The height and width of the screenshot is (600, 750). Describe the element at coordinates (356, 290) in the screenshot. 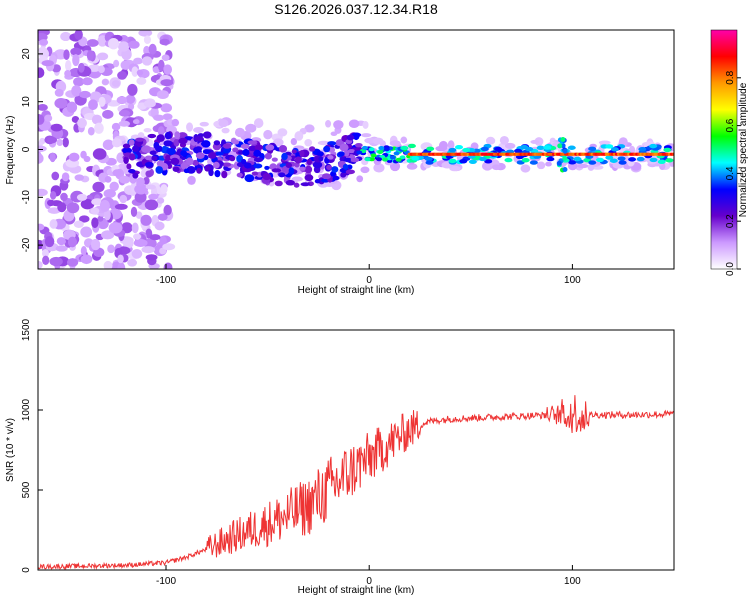

I see `spectrogram-x-label: Height of straight line (km)` at that location.